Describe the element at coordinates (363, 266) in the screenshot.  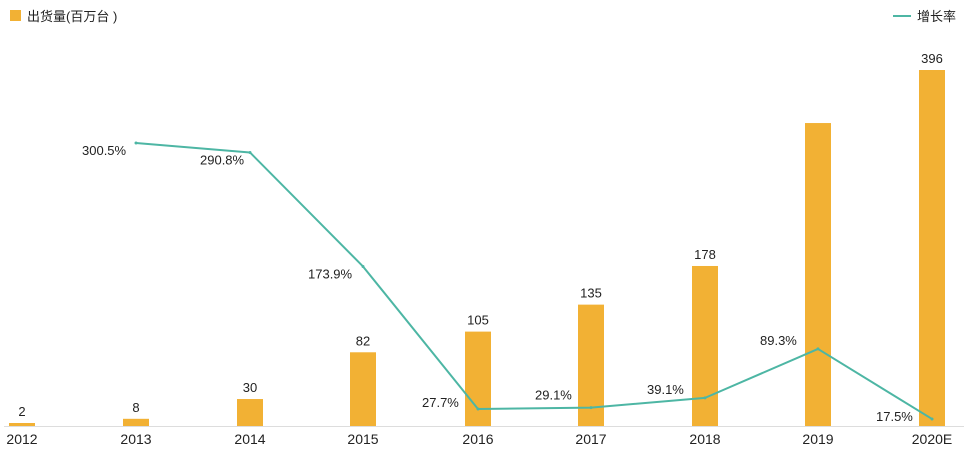
I see `growth-point-2015` at that location.